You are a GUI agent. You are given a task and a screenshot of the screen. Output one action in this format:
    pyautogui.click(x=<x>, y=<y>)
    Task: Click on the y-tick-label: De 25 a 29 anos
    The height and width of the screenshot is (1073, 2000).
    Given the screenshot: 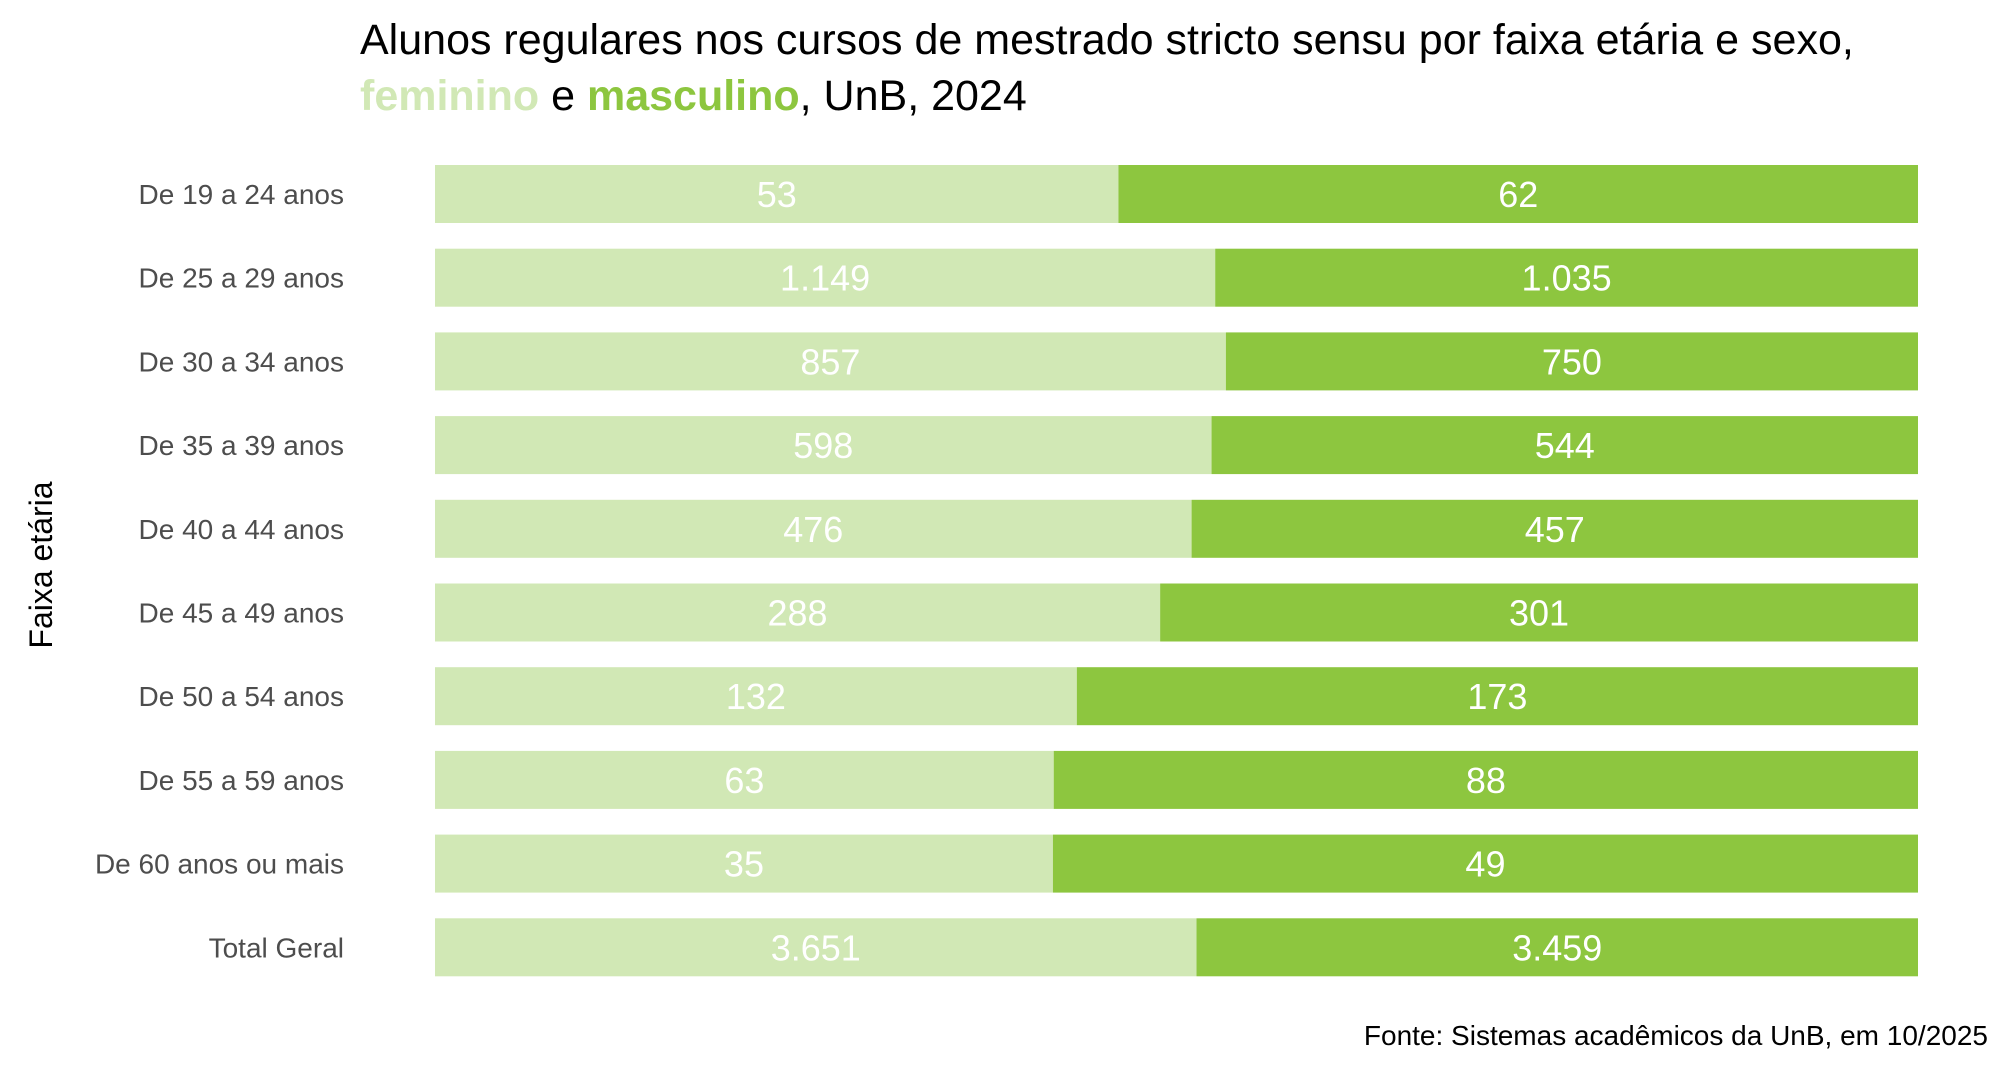 What is the action you would take?
    pyautogui.click(x=242, y=278)
    